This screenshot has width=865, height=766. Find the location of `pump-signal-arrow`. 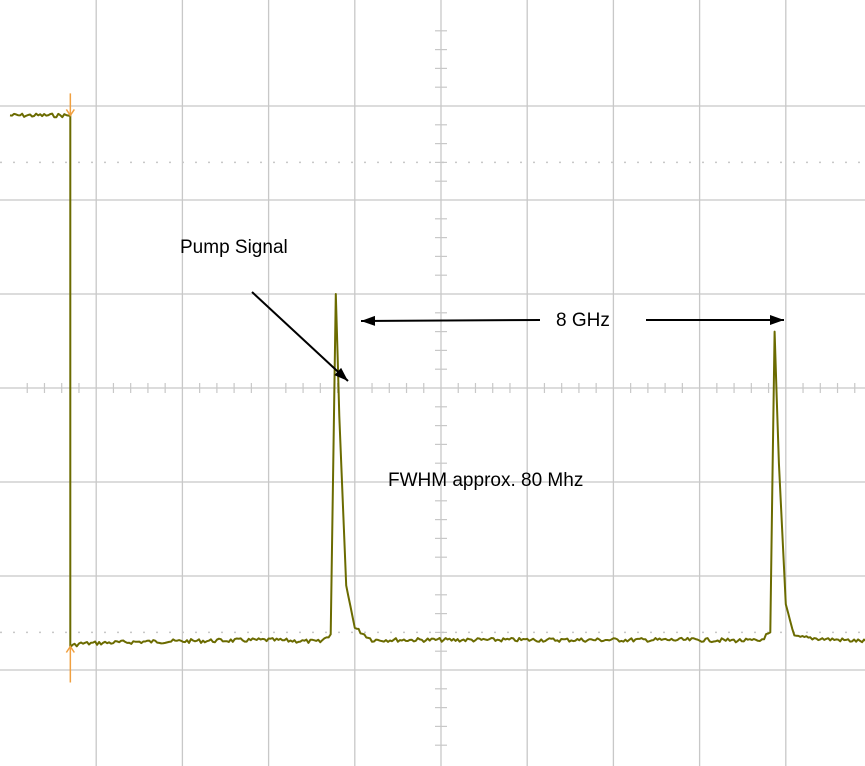

pump-signal-arrow is located at coordinates (300, 336).